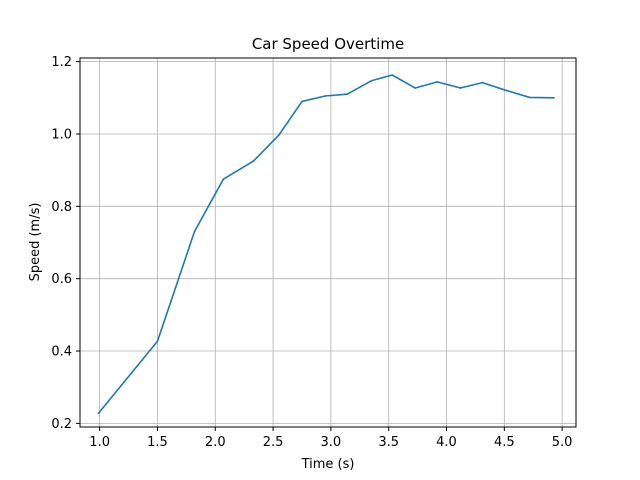  Describe the element at coordinates (61, 134) in the screenshot. I see `y-tick-label: 1.0` at that location.